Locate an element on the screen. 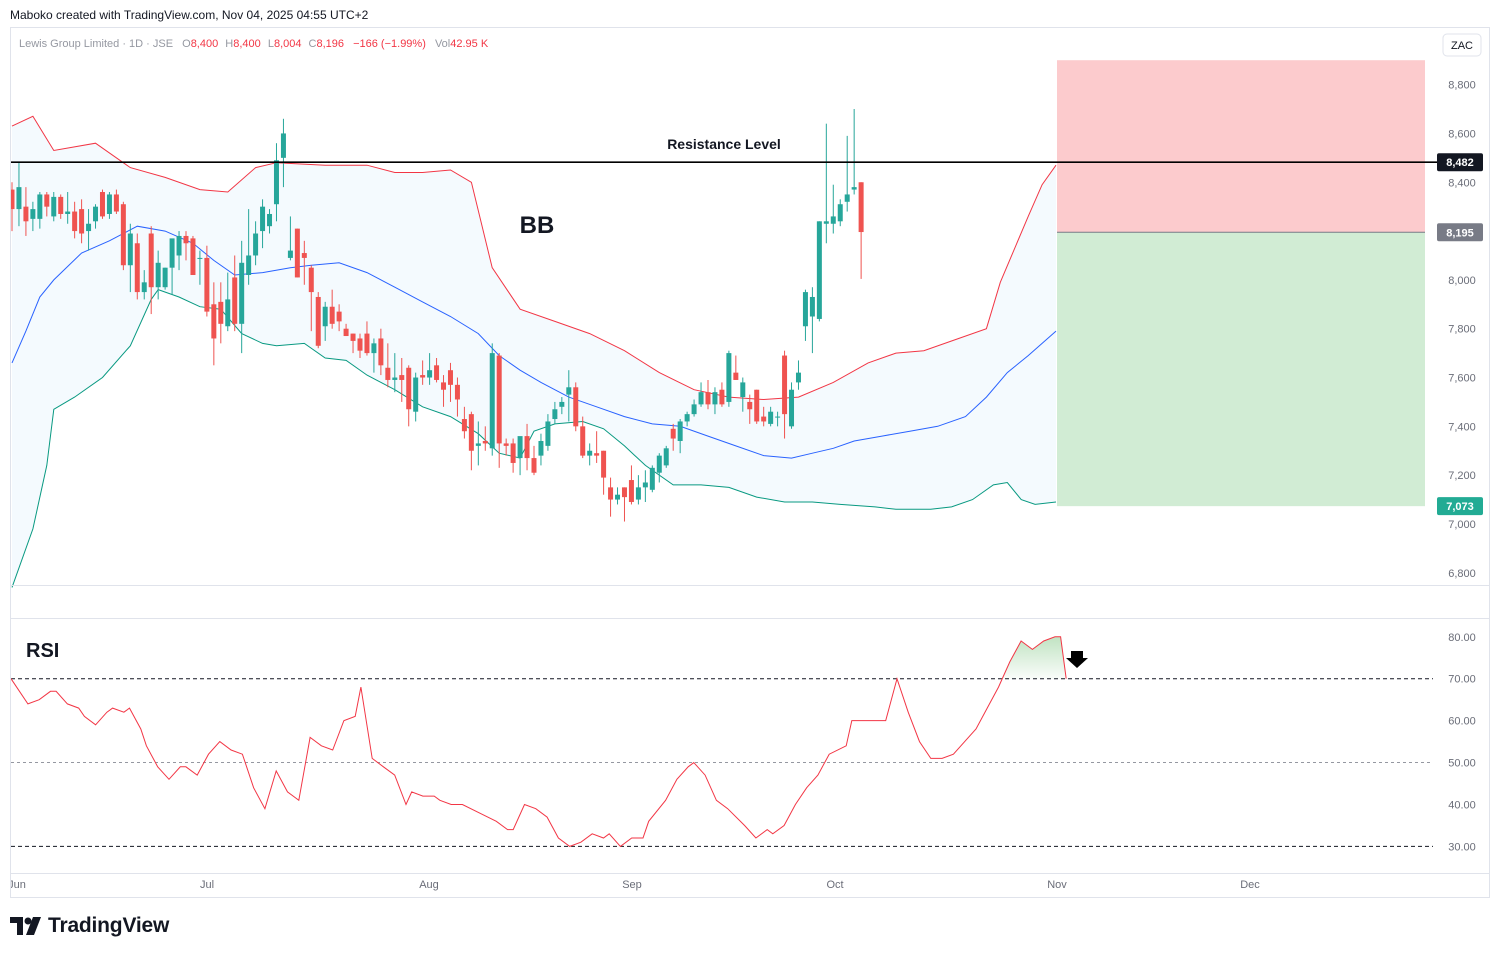  legend-high: 8,400 is located at coordinates (247, 44).